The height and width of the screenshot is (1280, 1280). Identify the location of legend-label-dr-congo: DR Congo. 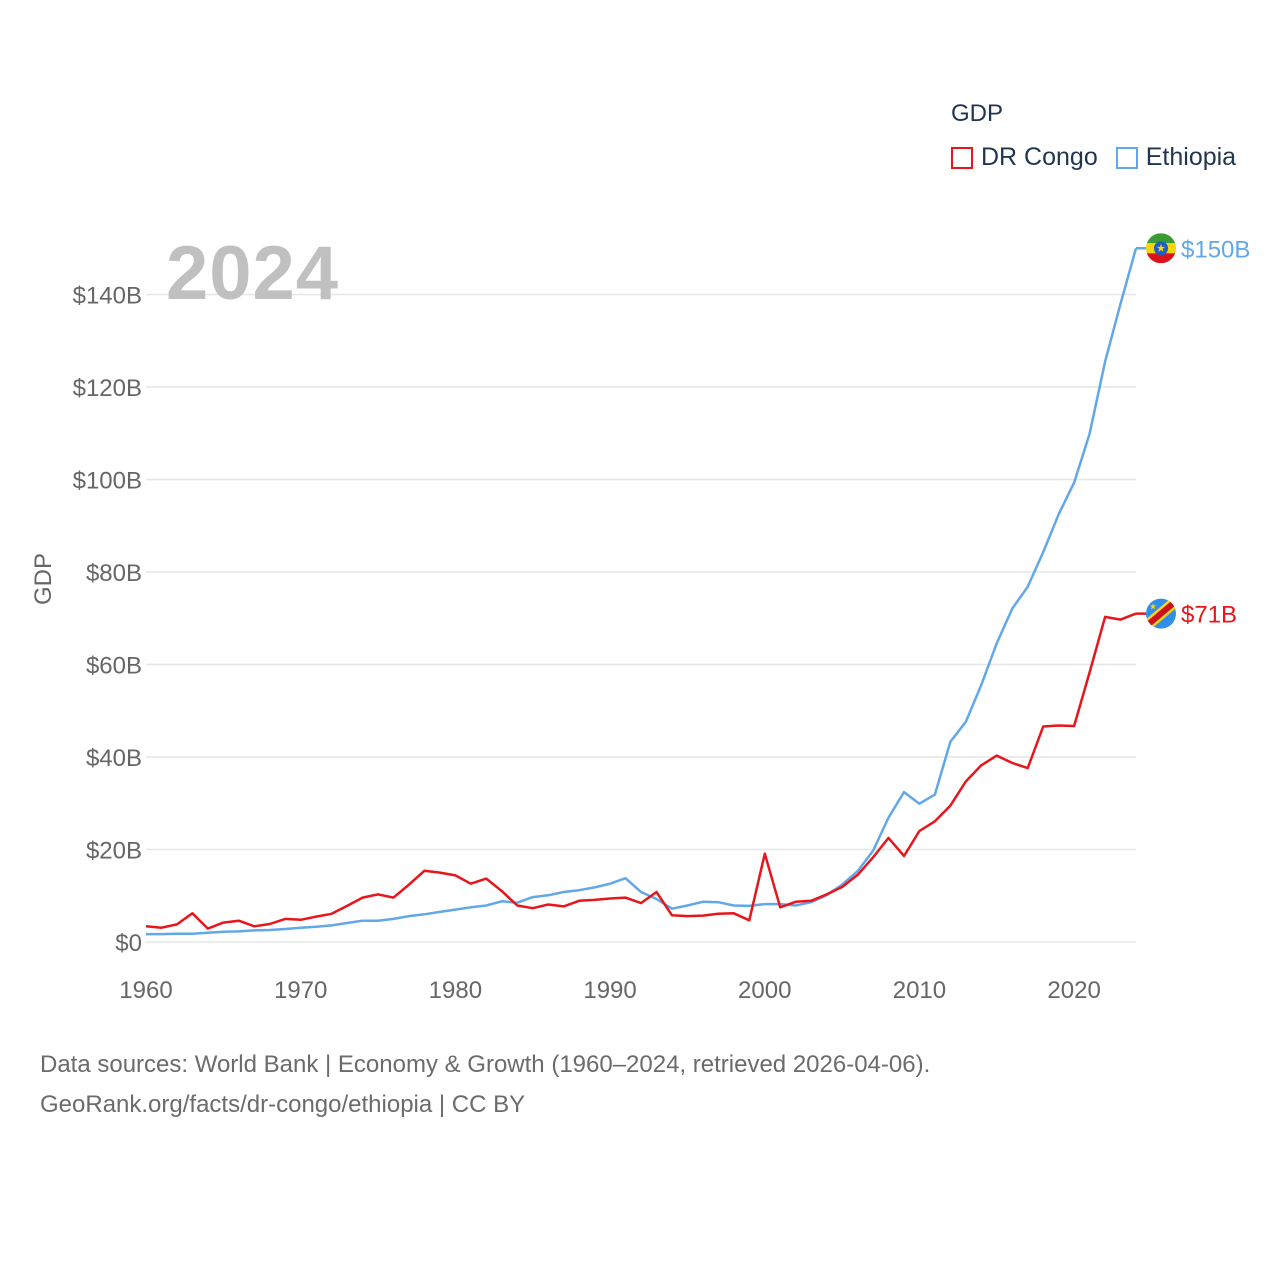
(1039, 157).